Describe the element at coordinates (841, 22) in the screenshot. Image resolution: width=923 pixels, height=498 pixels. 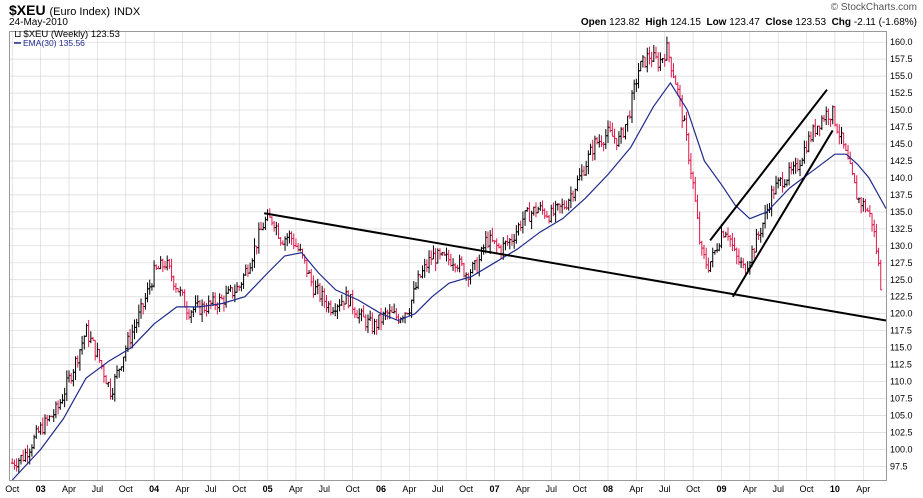
I see `chg-label: Chg` at that location.